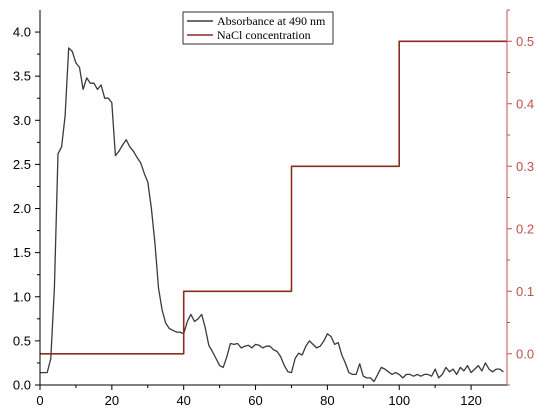  What do you see at coordinates (255, 400) in the screenshot?
I see `x-tick-label: 60` at bounding box center [255, 400].